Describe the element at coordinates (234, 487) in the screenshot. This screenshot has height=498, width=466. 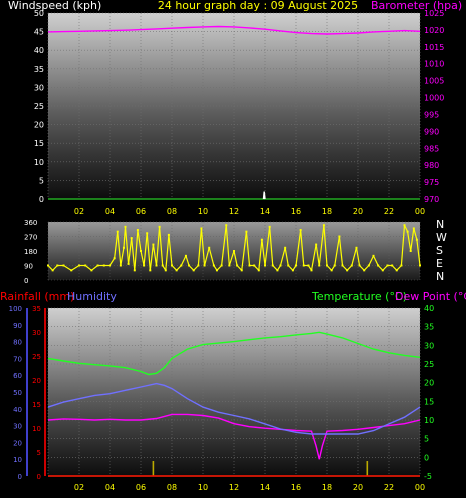
I see `x-tick-label: 12` at that location.